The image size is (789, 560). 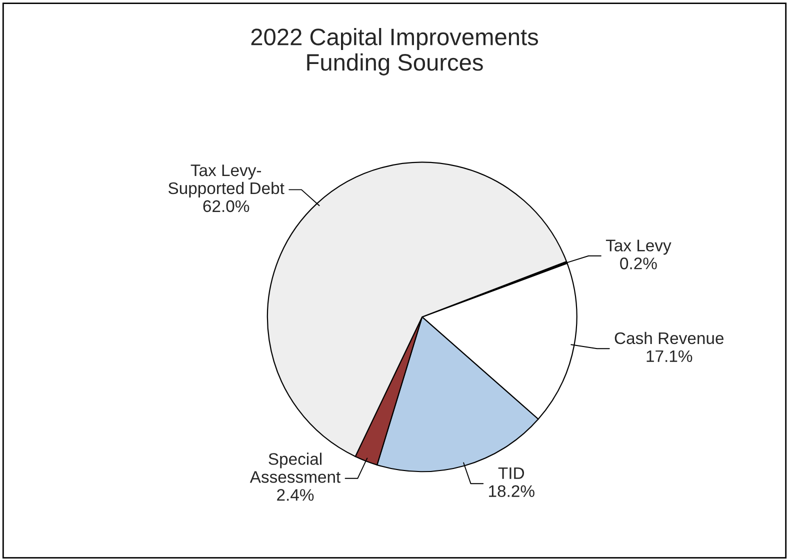 What do you see at coordinates (295, 495) in the screenshot?
I see `data-label: 2.4%` at bounding box center [295, 495].